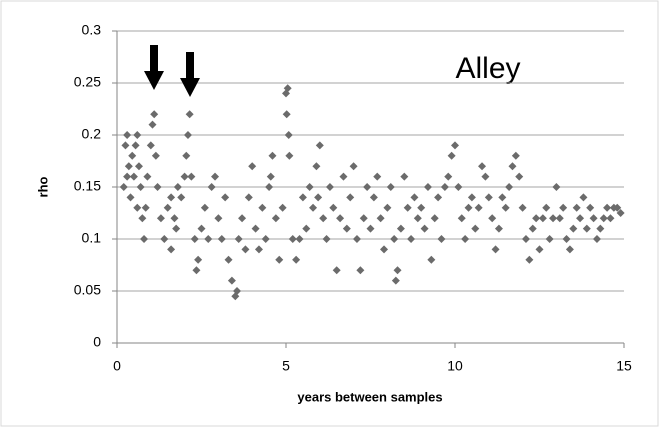 This screenshot has height=428, width=660. Describe the element at coordinates (117, 366) in the screenshot. I see `x-tick-label: 0` at that location.